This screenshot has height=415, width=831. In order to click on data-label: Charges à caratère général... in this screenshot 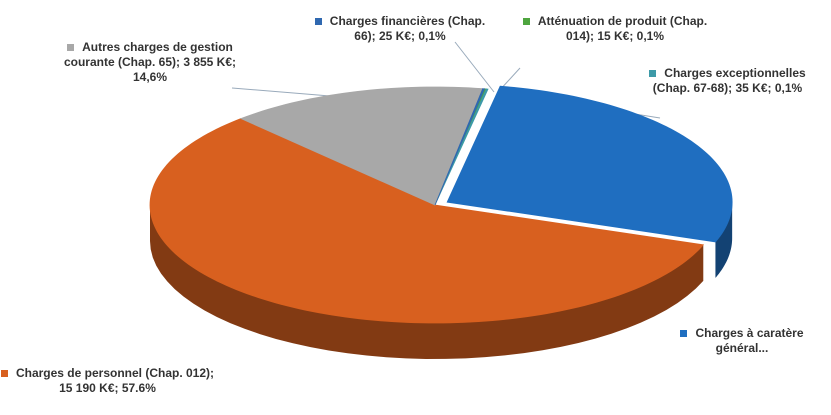, I will do `click(742, 341)`.